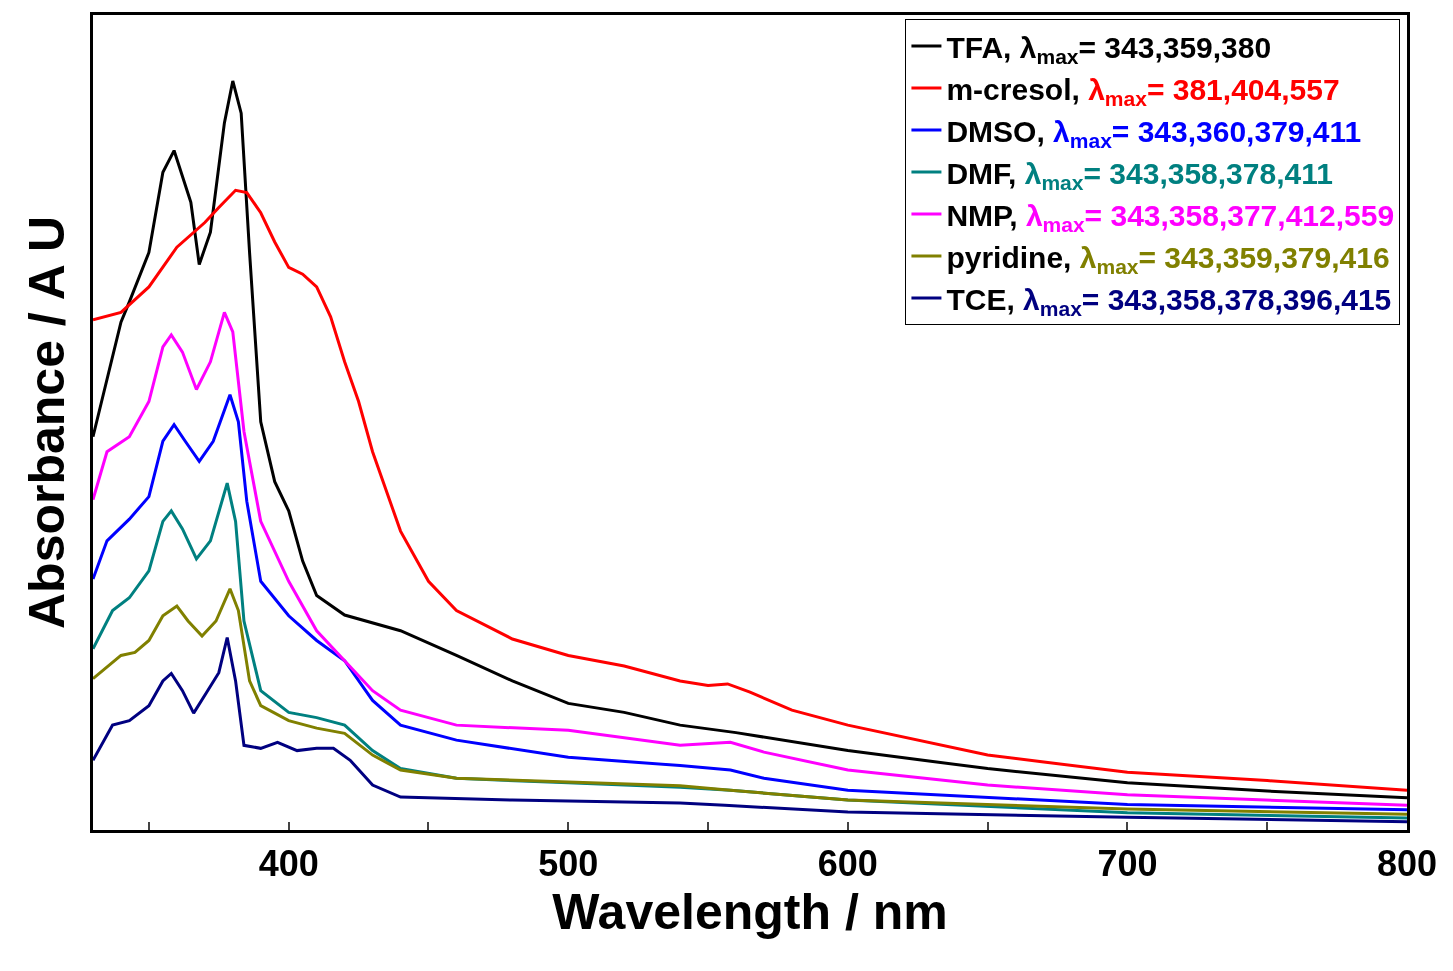 Image resolution: width=1453 pixels, height=971 pixels. I want to click on x-tick-label: 600, so click(847, 864).